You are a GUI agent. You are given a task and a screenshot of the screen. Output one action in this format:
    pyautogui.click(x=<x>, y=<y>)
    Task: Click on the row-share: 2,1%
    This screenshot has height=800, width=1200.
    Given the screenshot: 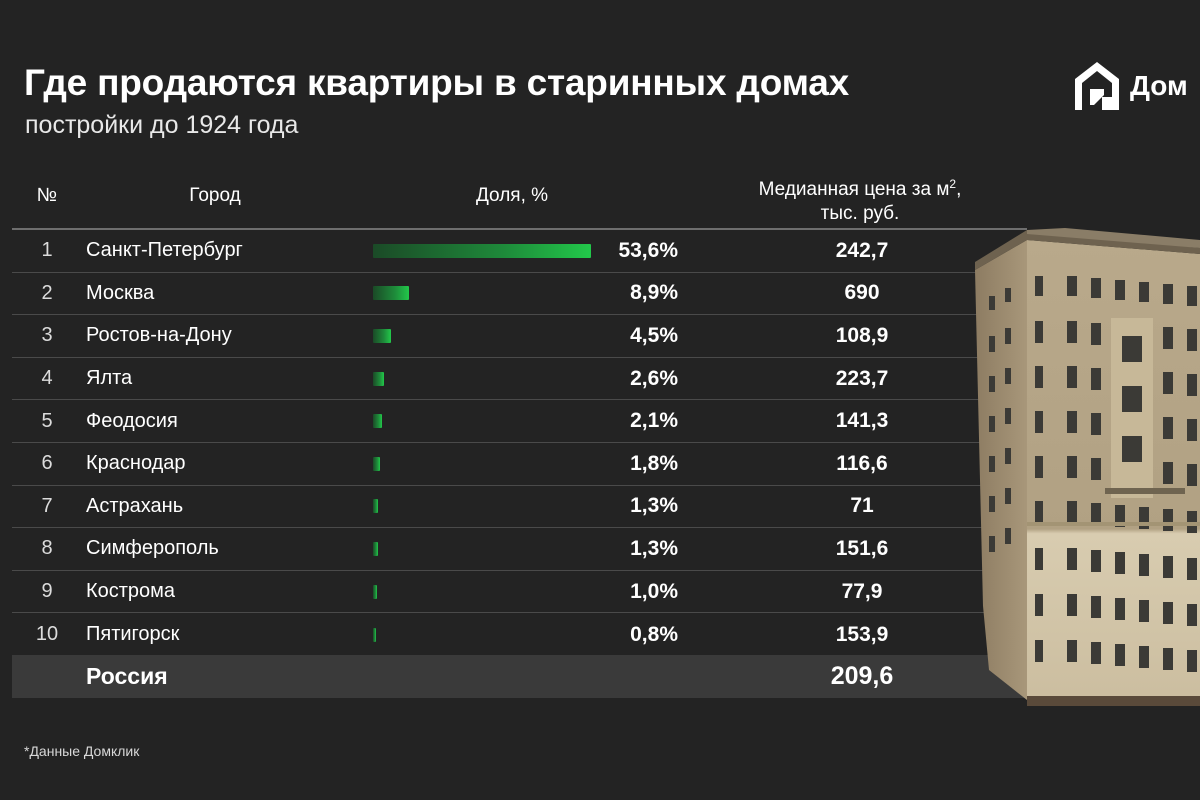 What is the action you would take?
    pyautogui.click(x=654, y=421)
    